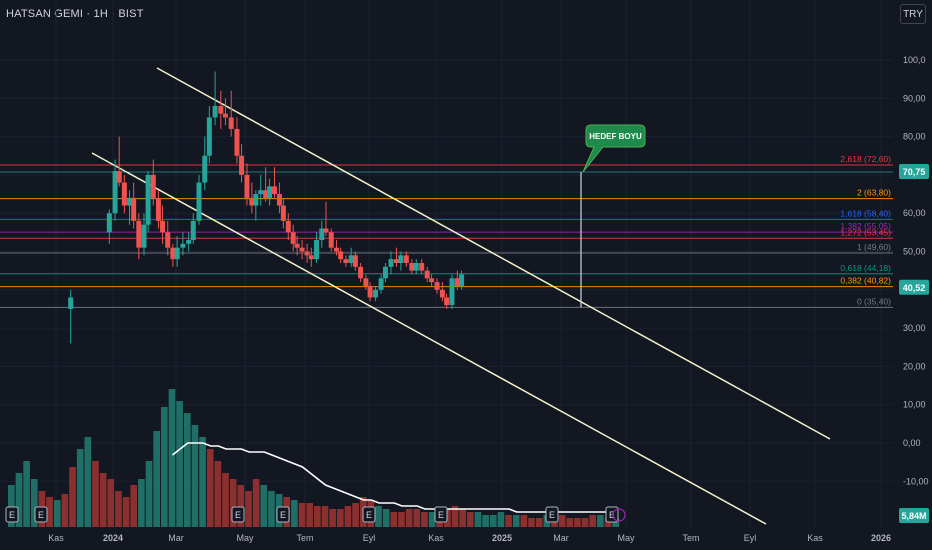 The height and width of the screenshot is (550, 932). I want to click on time-tick-label: 2025, so click(502, 538).